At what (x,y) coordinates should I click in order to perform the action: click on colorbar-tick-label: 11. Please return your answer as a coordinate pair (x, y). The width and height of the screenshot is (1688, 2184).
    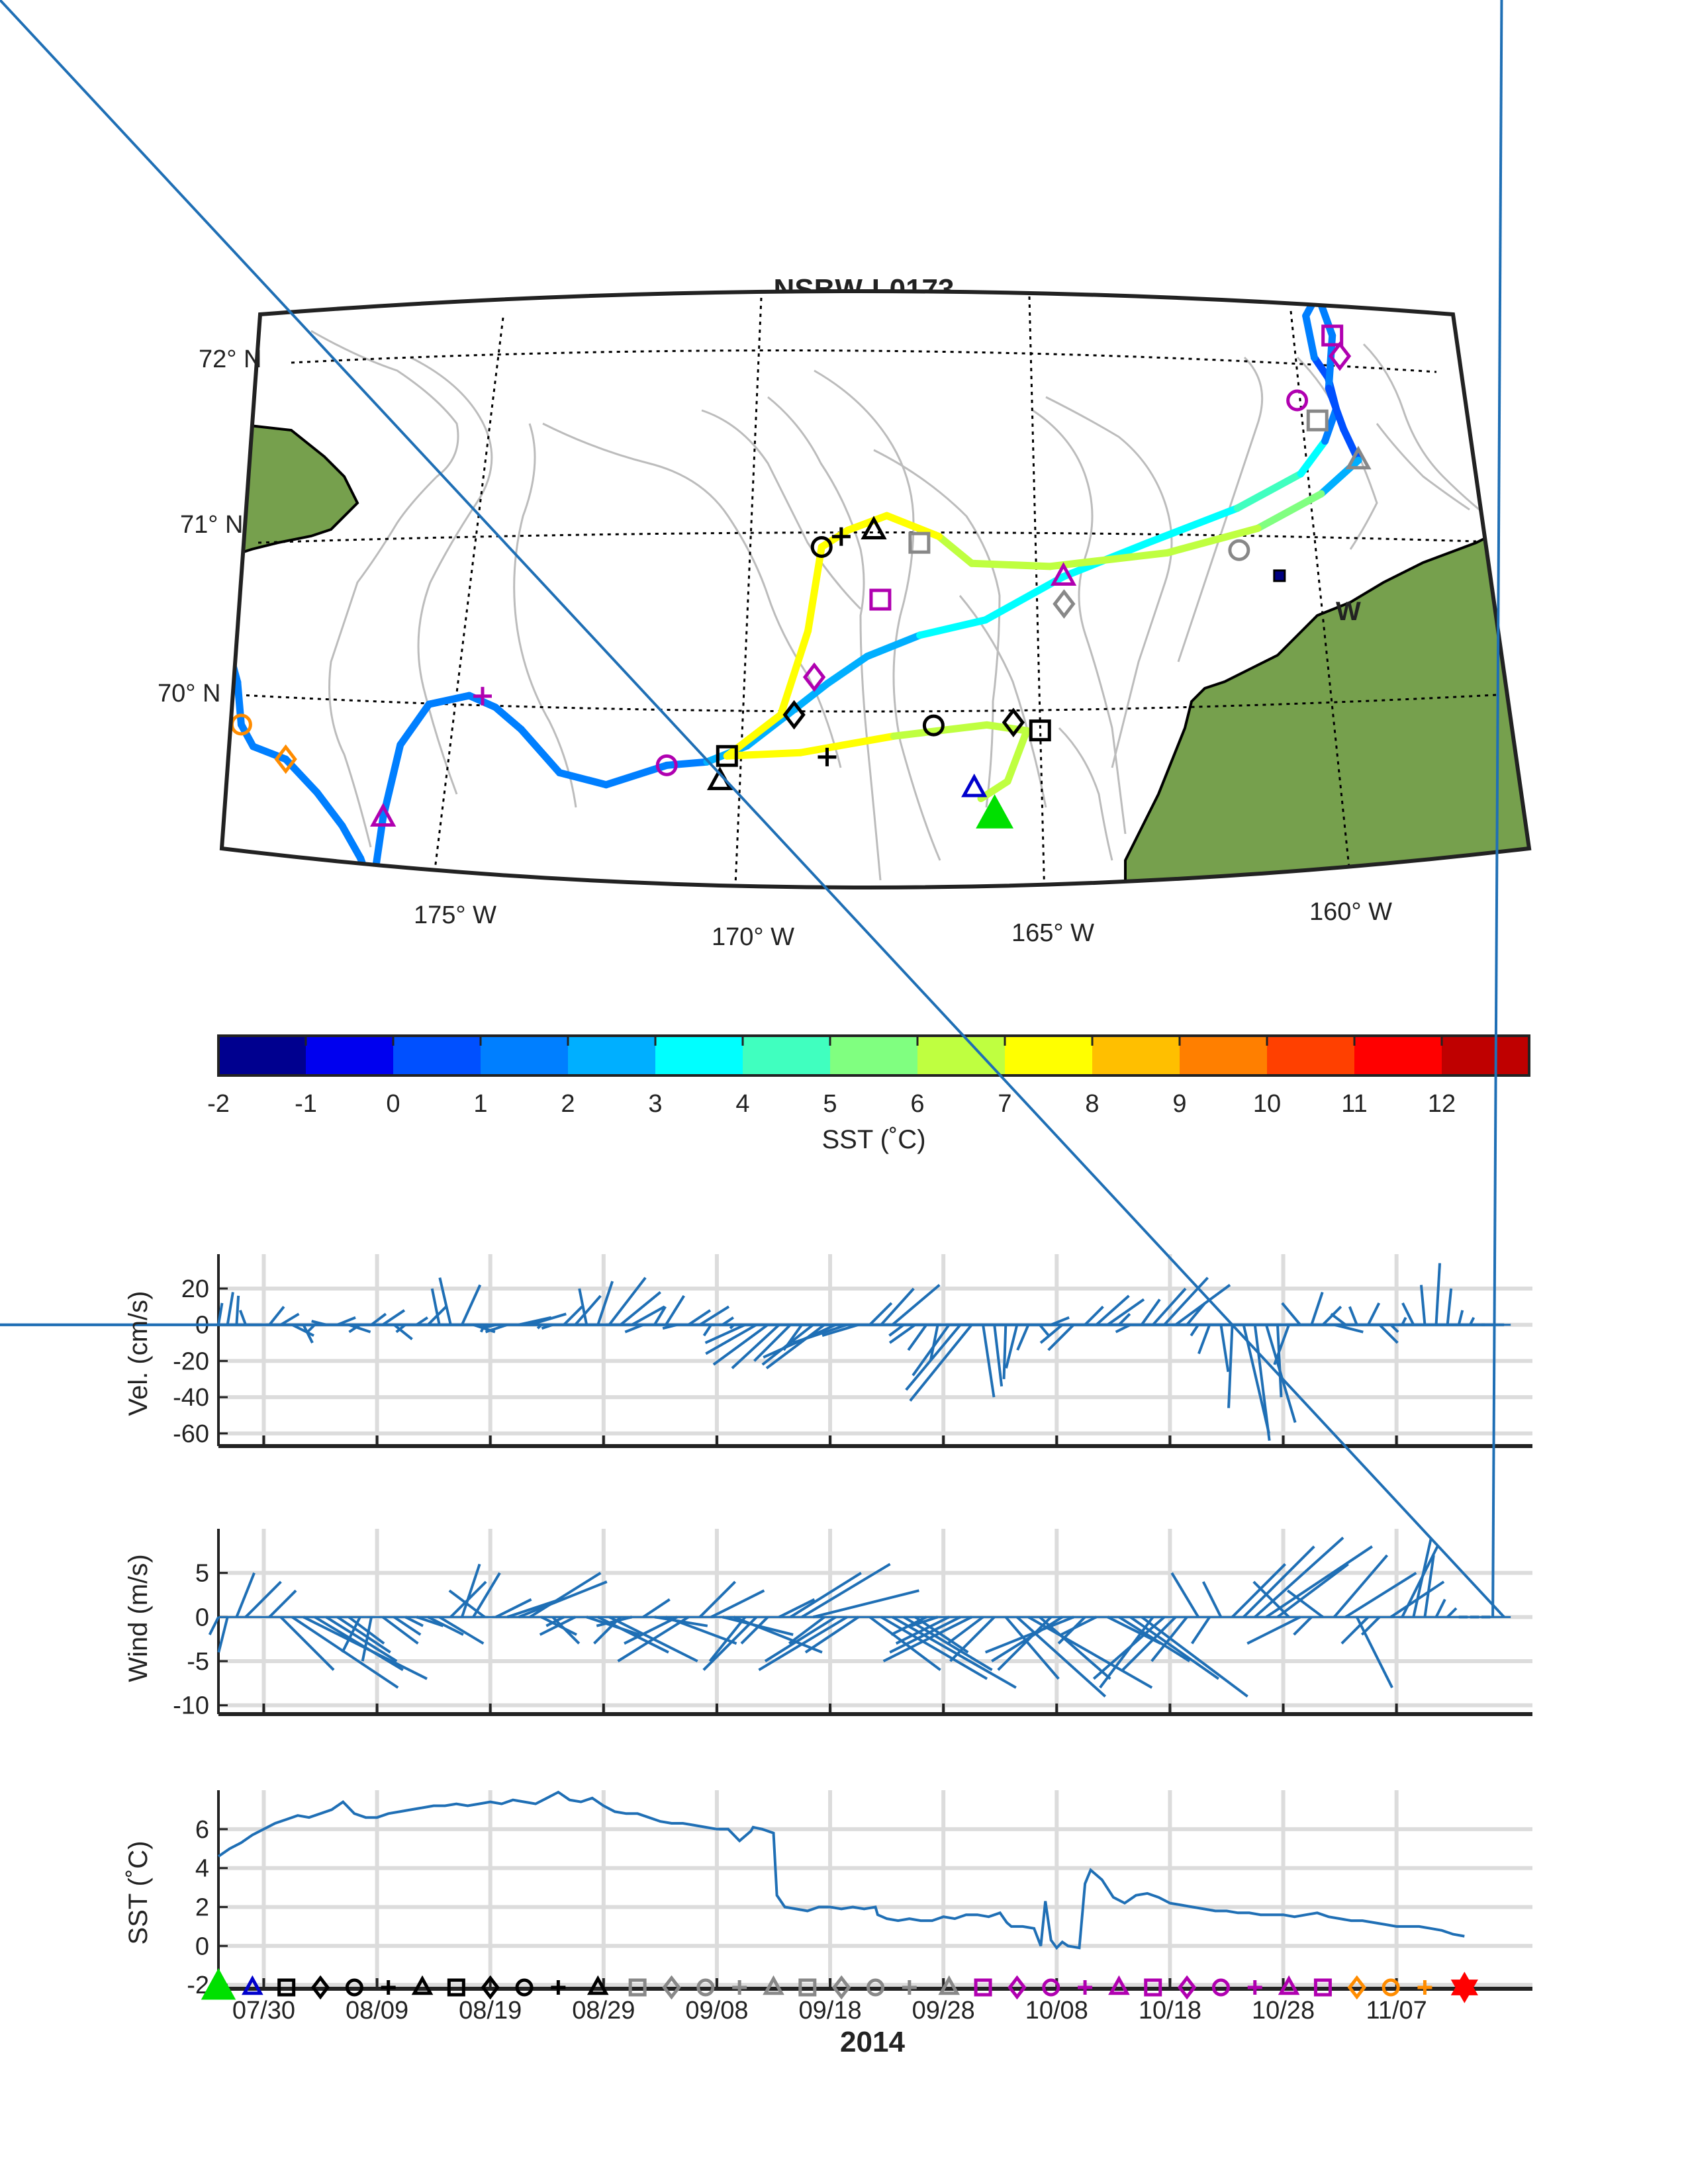
    Looking at the image, I should click on (1354, 1104).